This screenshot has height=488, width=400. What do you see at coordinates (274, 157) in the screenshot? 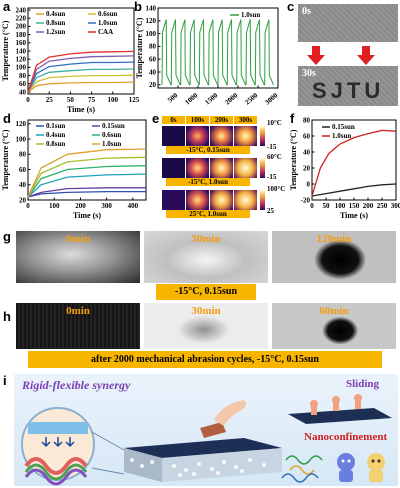
I see `colorbar-max-2: 60°C` at bounding box center [274, 157].